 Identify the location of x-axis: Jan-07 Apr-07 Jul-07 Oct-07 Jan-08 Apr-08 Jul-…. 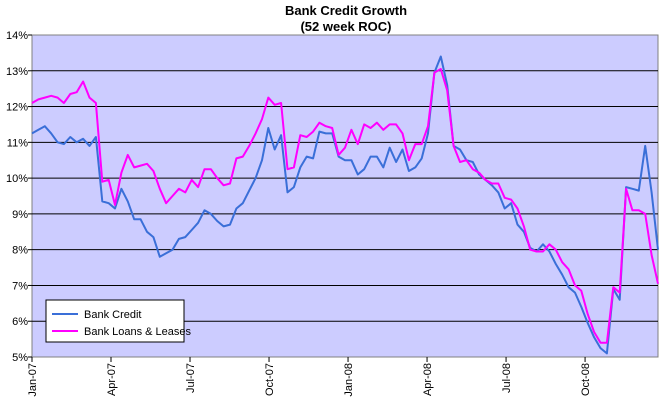
(309, 377).